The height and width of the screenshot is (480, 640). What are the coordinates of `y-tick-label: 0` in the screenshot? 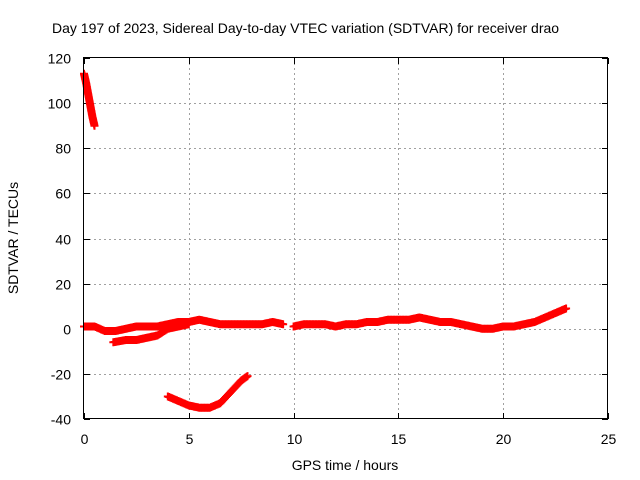 It's located at (67, 330).